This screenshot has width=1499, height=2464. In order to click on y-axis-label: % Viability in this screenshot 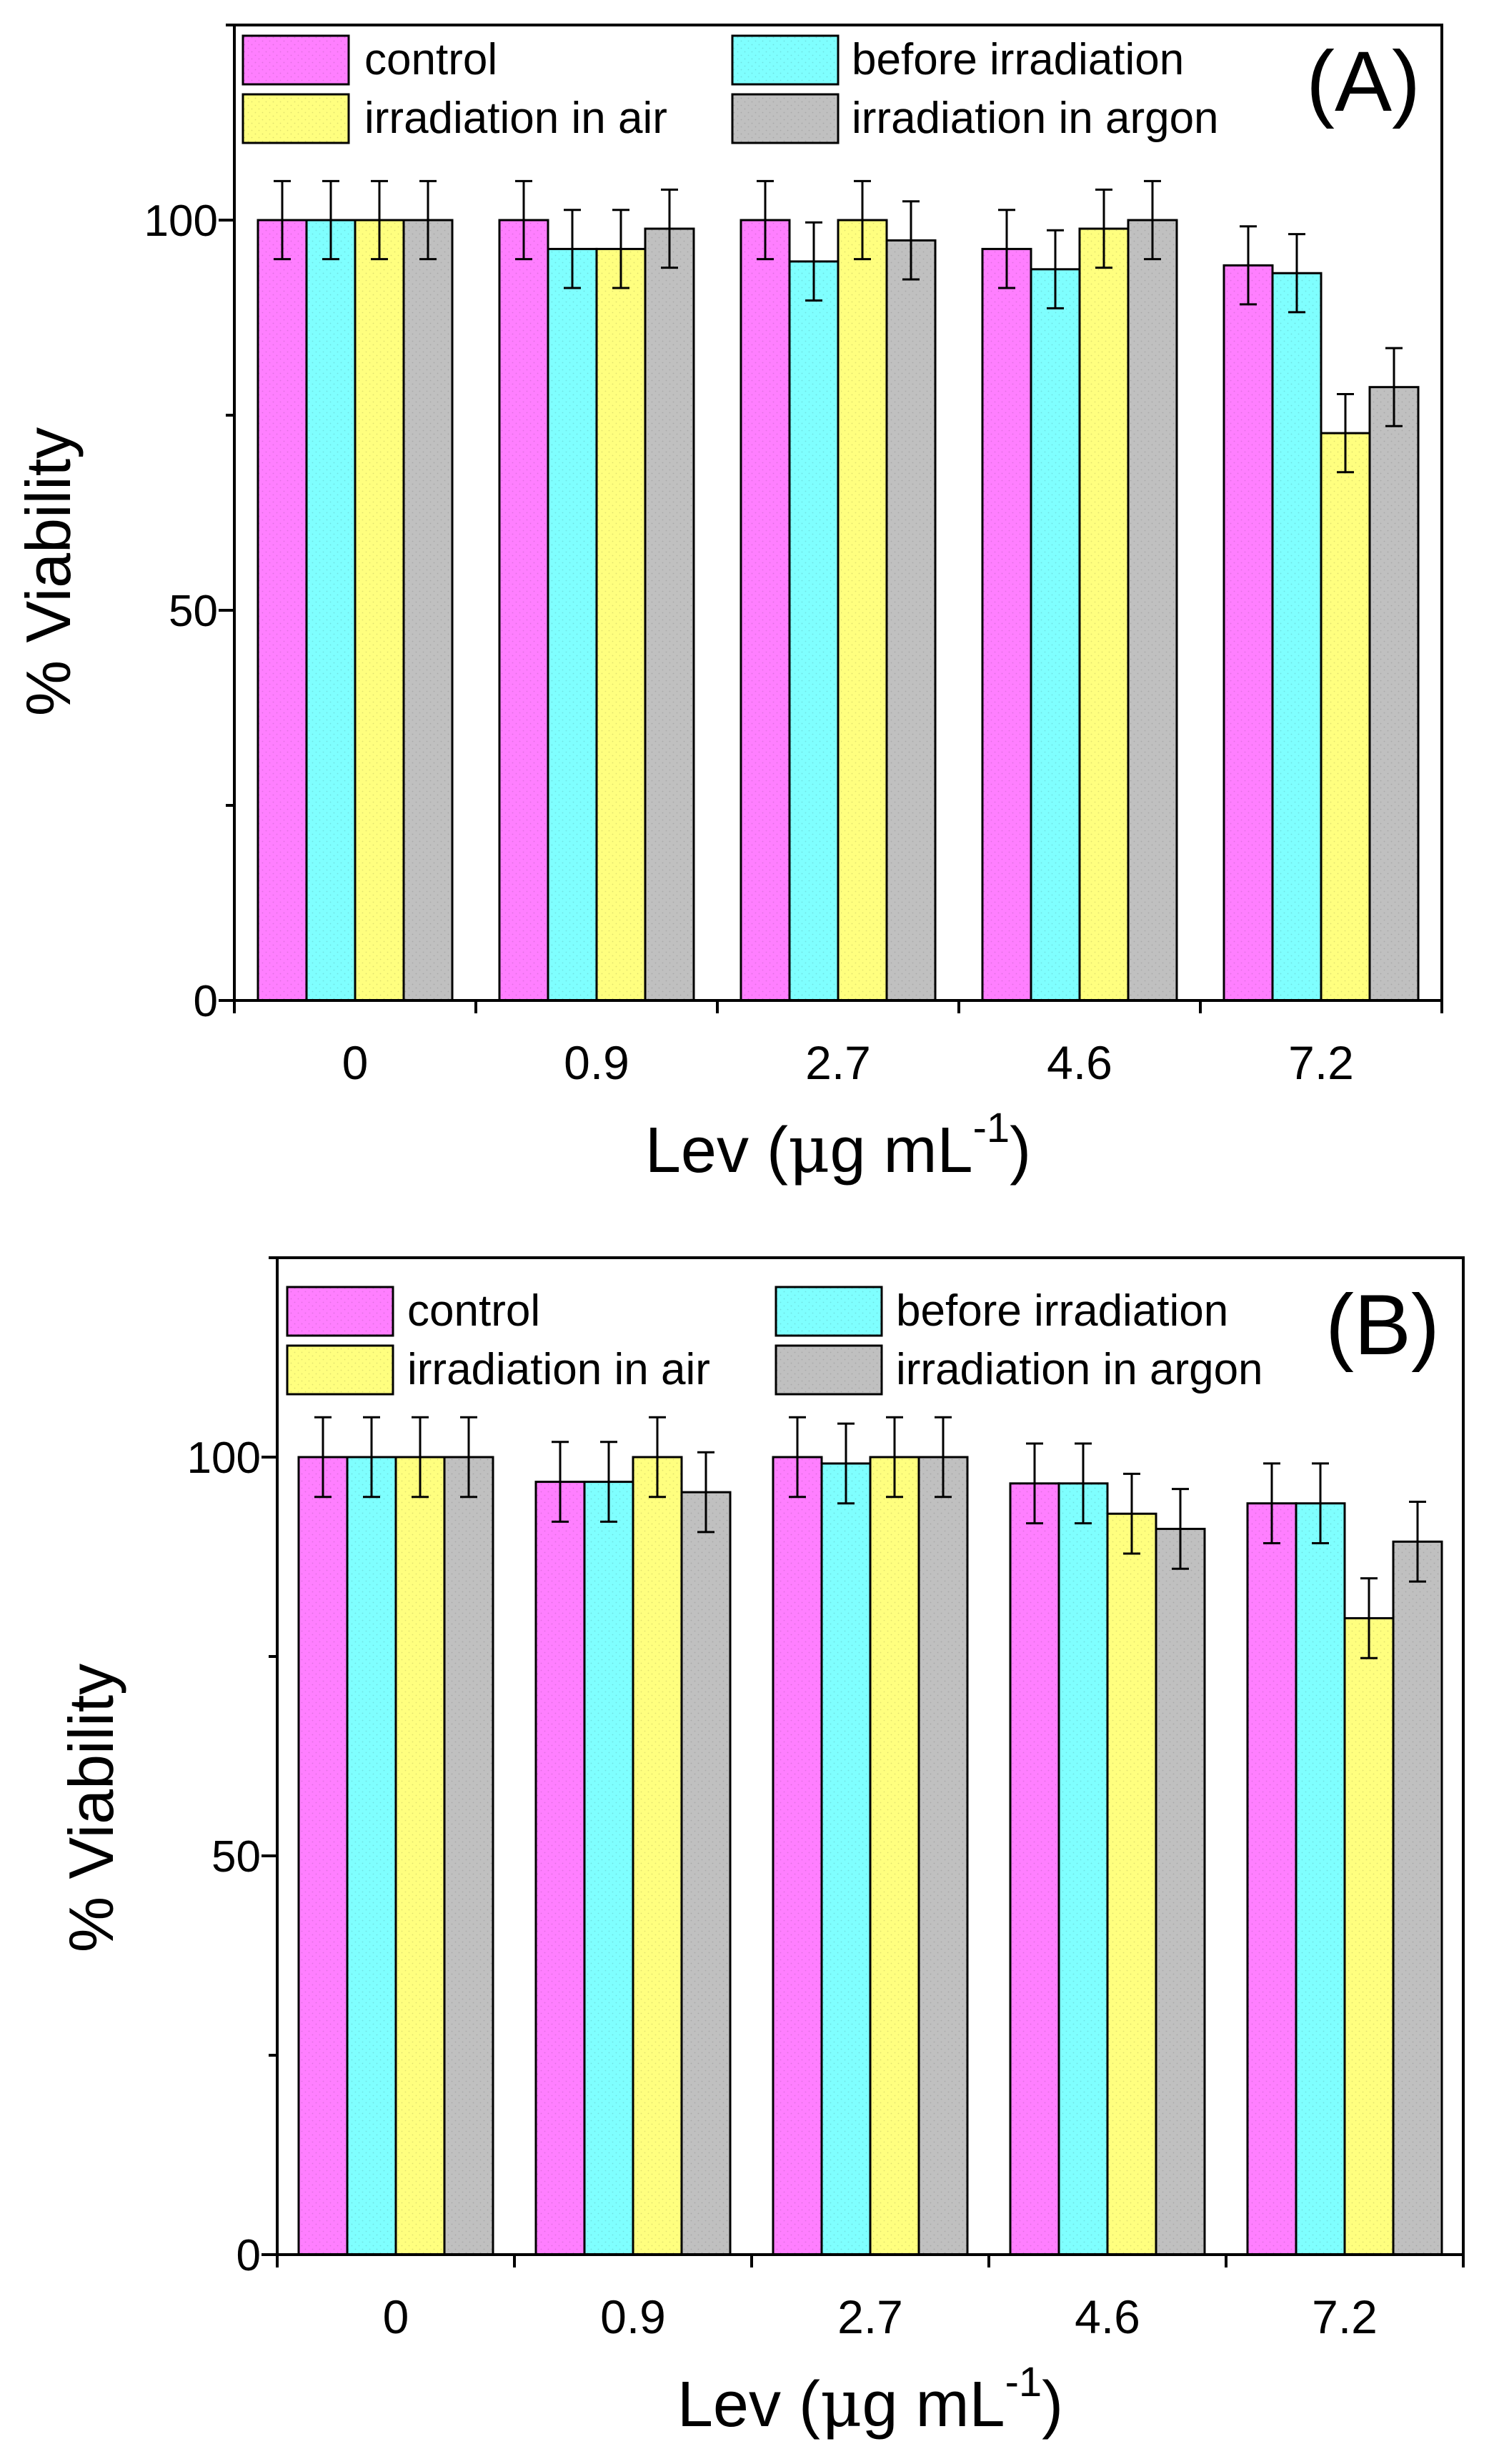, I will do `click(48, 571)`.